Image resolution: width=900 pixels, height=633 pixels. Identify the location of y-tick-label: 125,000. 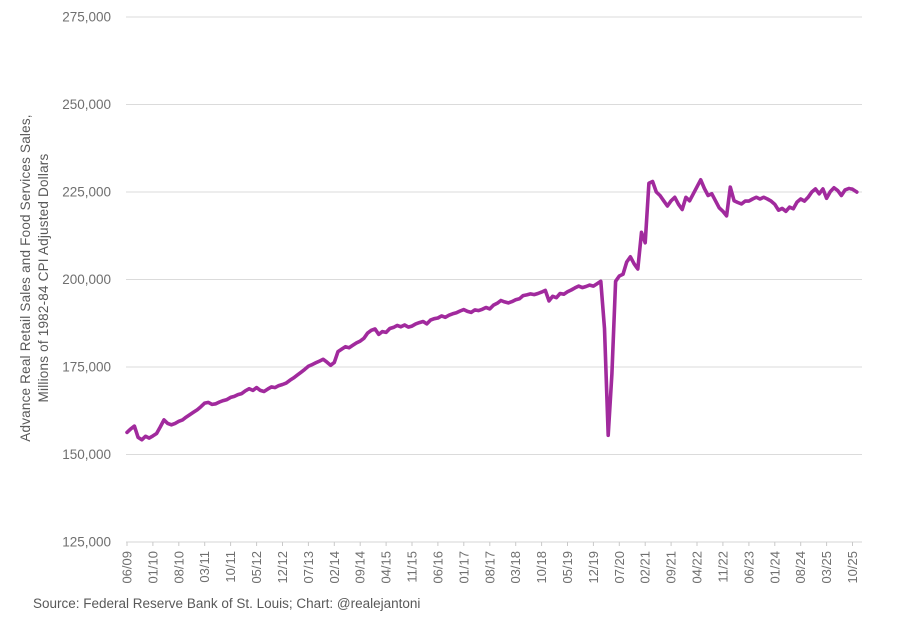
(86, 542).